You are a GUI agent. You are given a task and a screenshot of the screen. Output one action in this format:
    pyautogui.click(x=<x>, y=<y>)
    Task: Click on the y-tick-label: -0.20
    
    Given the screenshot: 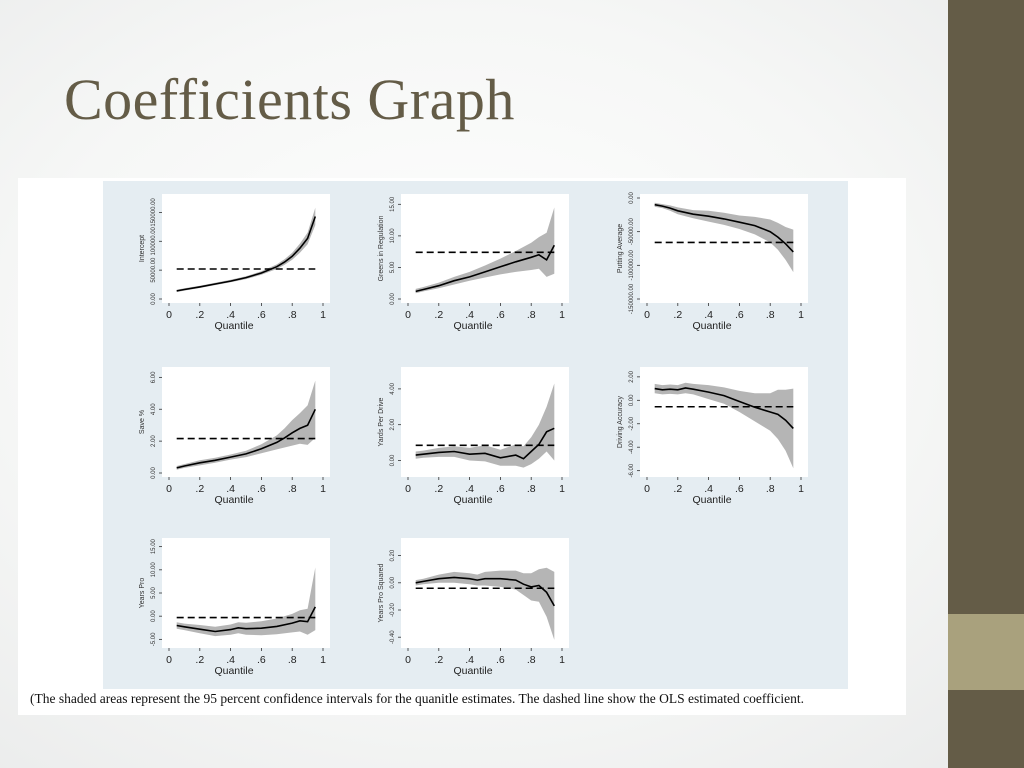 What is the action you would take?
    pyautogui.click(x=393, y=610)
    